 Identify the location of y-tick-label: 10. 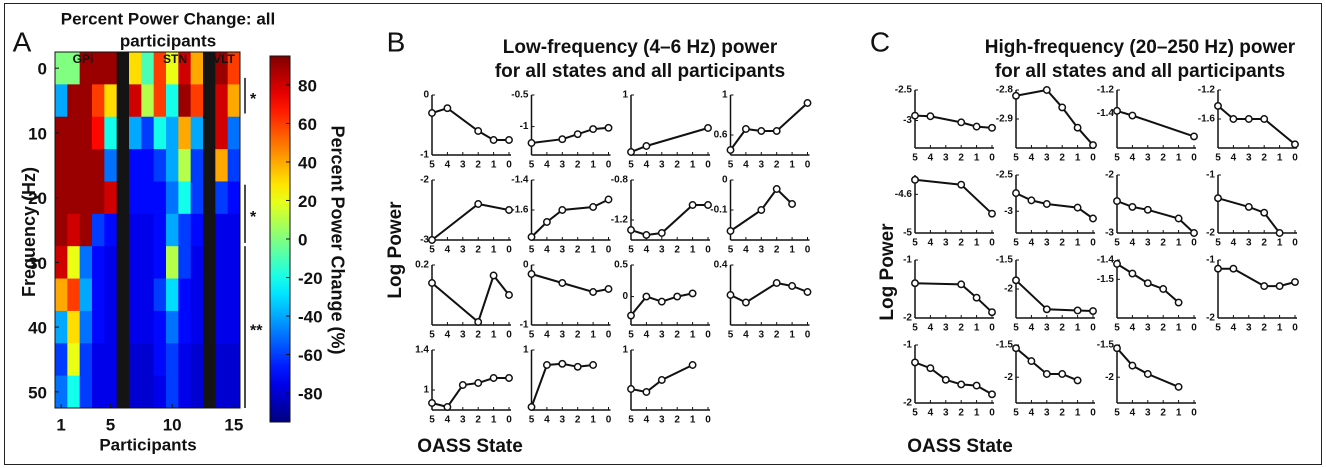
(37, 133).